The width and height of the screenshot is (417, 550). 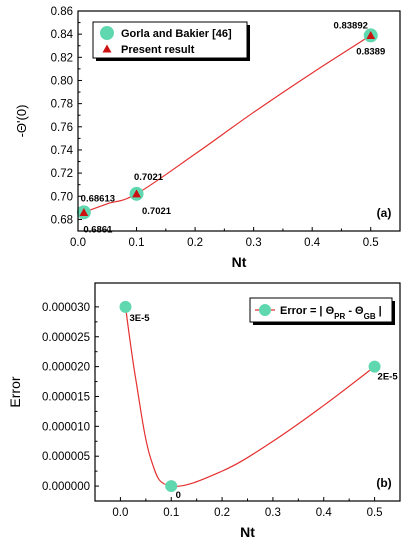 I want to click on y-tick-label: 0.68, so click(x=62, y=220).